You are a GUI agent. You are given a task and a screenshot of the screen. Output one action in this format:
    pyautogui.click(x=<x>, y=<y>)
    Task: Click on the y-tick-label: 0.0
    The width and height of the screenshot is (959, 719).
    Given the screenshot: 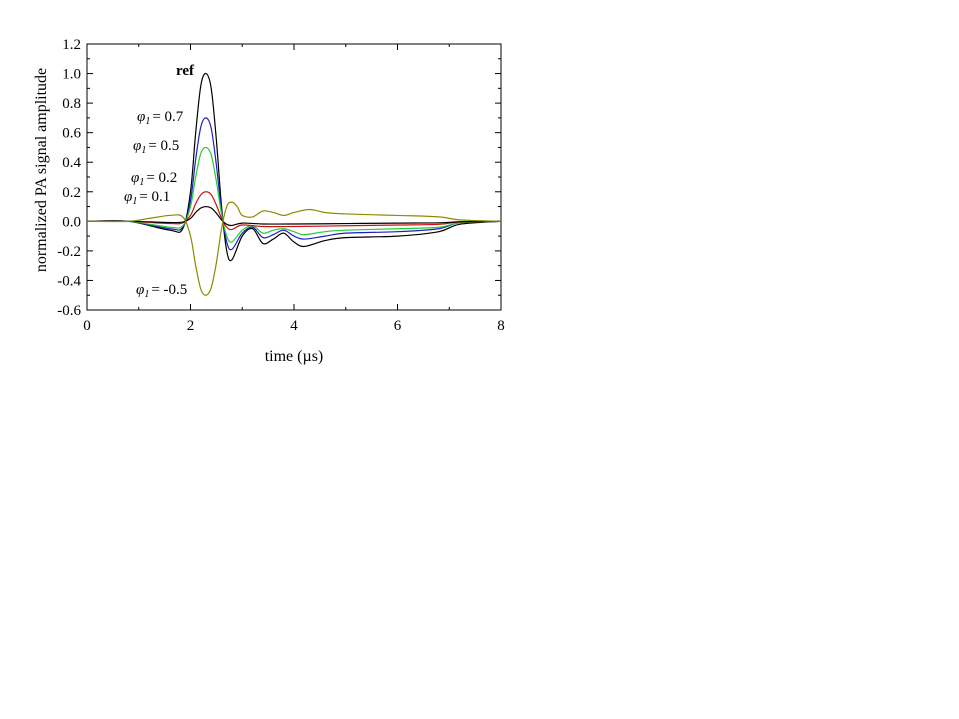 What is the action you would take?
    pyautogui.click(x=71, y=222)
    